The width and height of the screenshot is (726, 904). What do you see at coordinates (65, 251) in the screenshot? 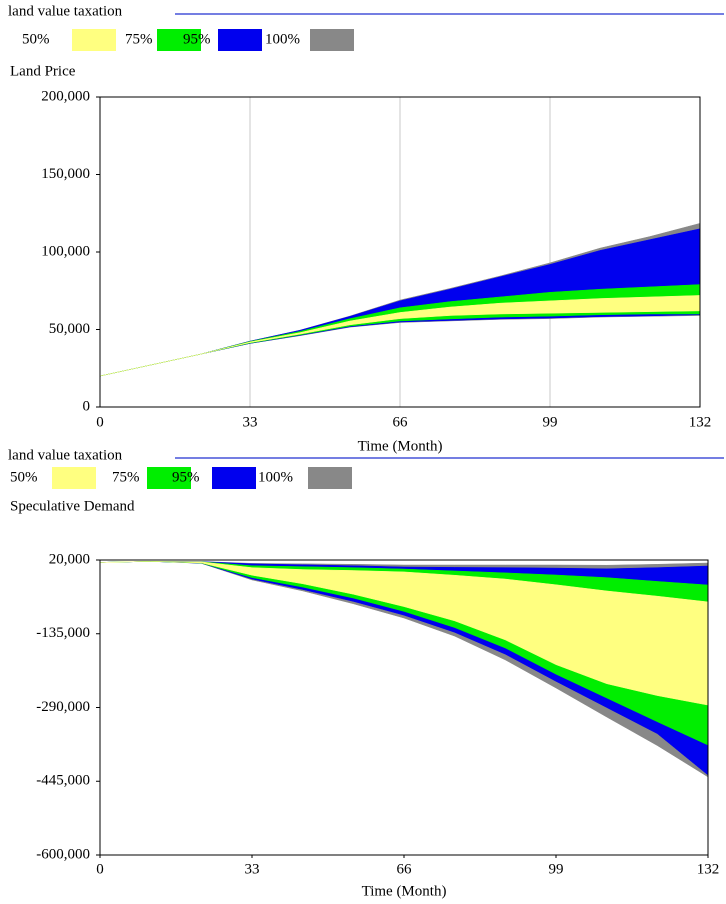
I see `y-tick-label: 100,000` at bounding box center [65, 251].